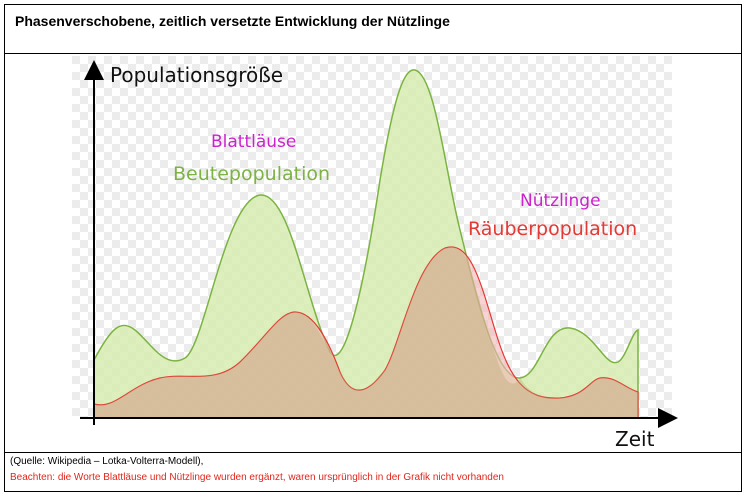 The width and height of the screenshot is (748, 500). Describe the element at coordinates (552, 229) in the screenshot. I see `predator-label: Räuberpopulation` at that location.